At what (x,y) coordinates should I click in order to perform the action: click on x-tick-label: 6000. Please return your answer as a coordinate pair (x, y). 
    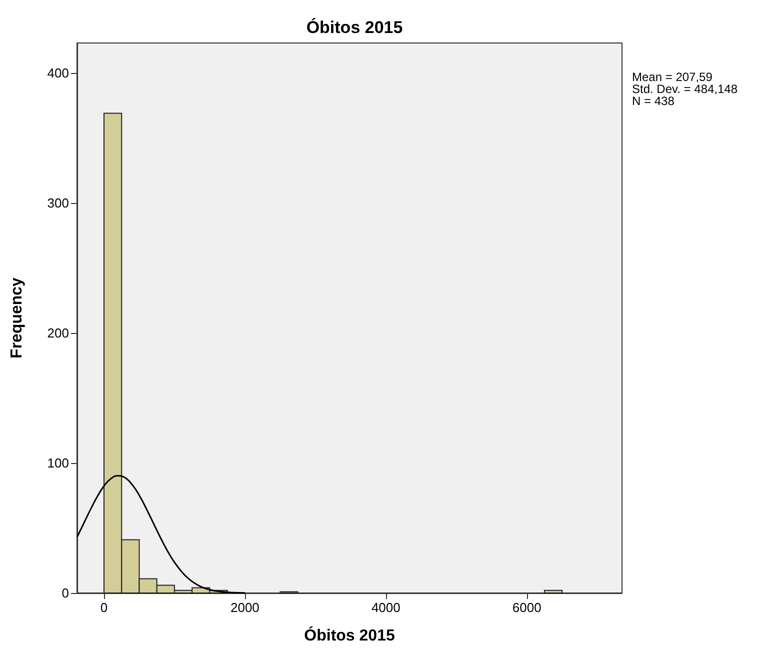
    Looking at the image, I should click on (527, 607).